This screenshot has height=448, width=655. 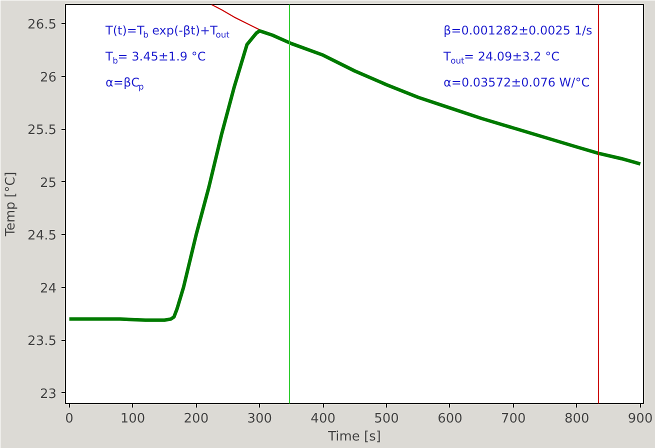 What do you see at coordinates (259, 419) in the screenshot?
I see `x-tick-label: 300` at bounding box center [259, 419].